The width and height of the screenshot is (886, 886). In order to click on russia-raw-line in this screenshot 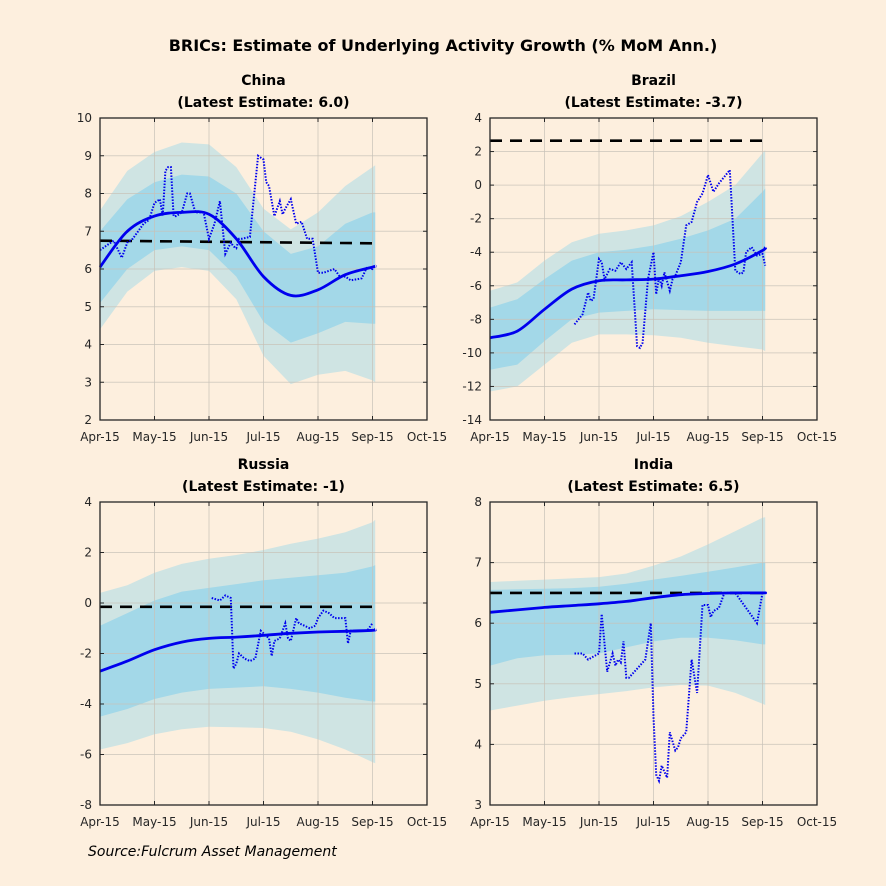, I will do `click(292, 633)`.